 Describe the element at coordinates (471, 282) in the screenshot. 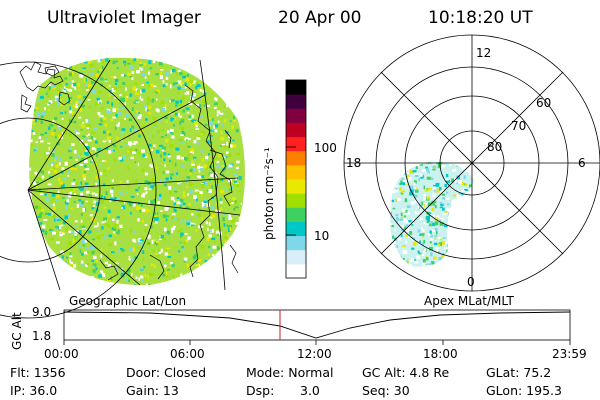

I see `mlt-label-0: 0` at that location.